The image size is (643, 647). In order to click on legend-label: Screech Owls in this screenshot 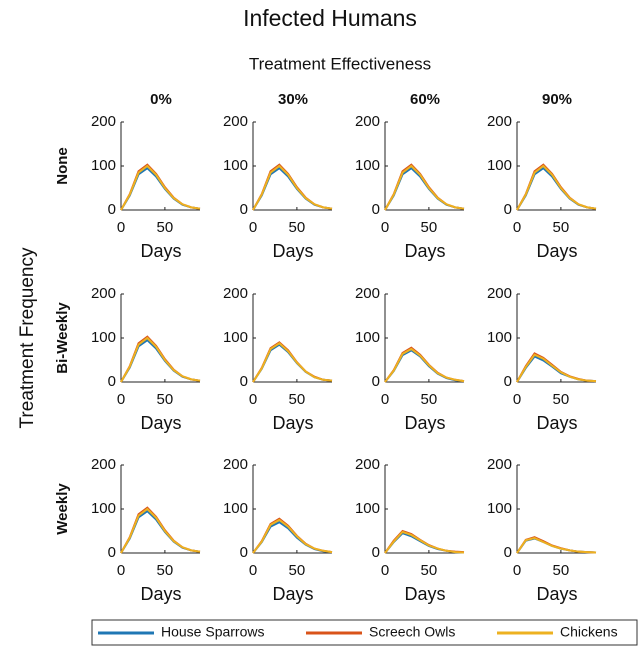, I will do `click(412, 632)`.